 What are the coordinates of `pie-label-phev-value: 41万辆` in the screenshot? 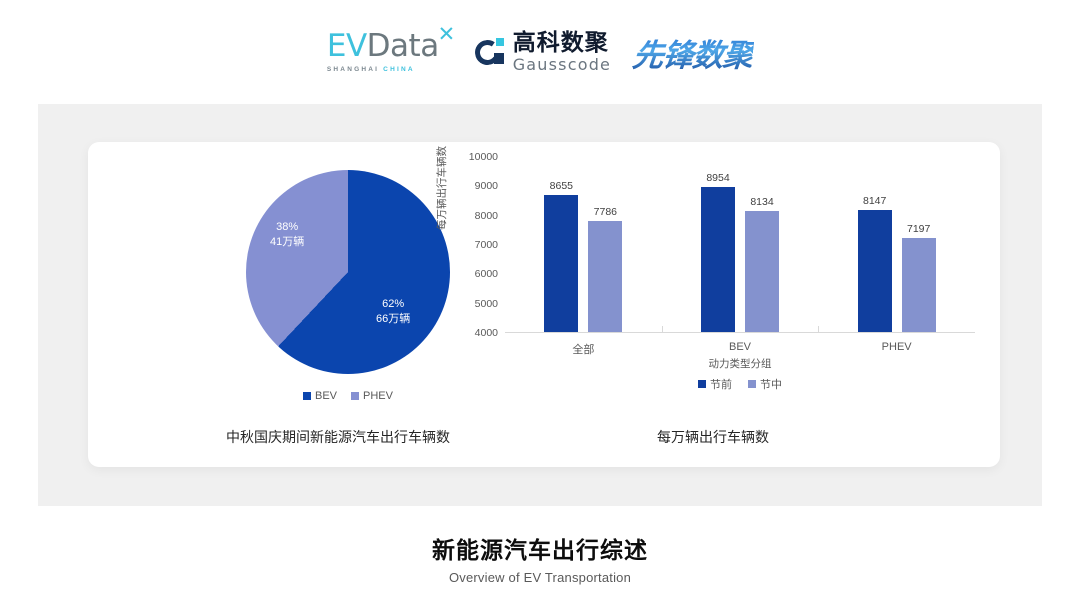 It's located at (287, 242).